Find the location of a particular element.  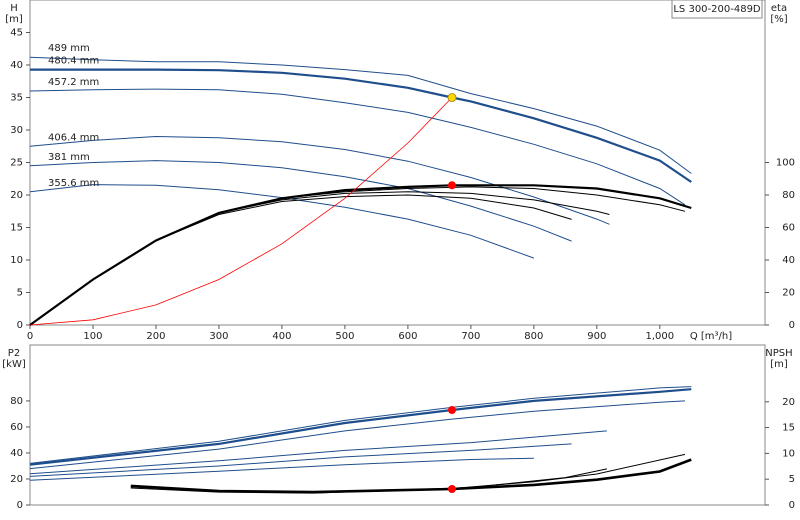

chart-title: LS 300-200-489D is located at coordinates (717, 9).